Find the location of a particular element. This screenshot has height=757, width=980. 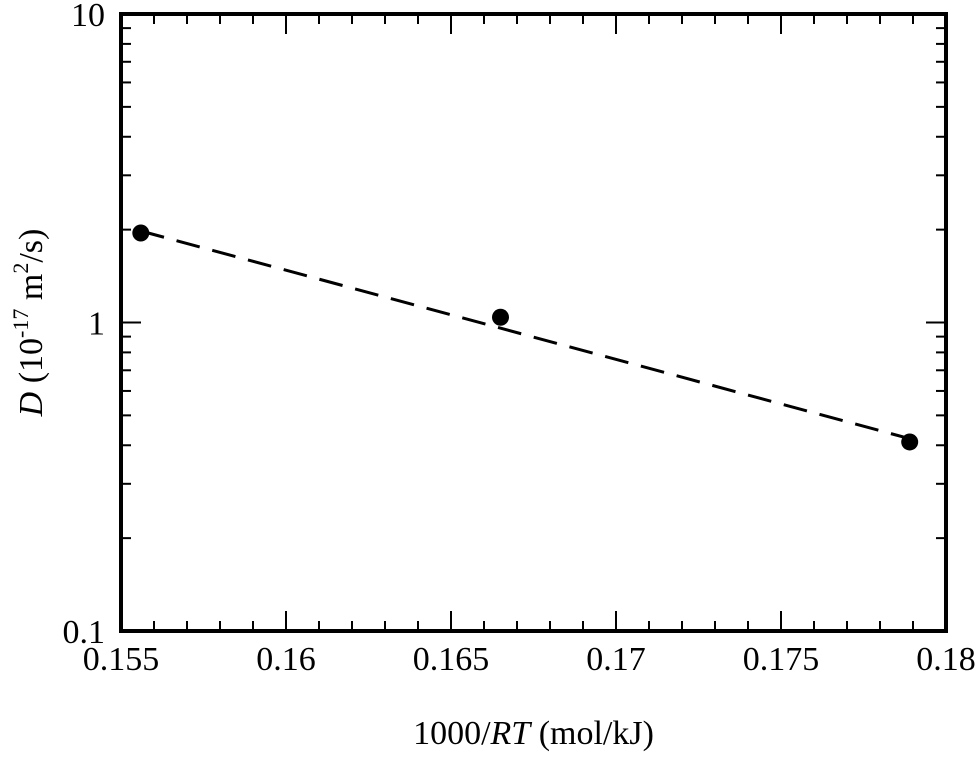

x-tick-label: 0.155 is located at coordinates (121, 659).